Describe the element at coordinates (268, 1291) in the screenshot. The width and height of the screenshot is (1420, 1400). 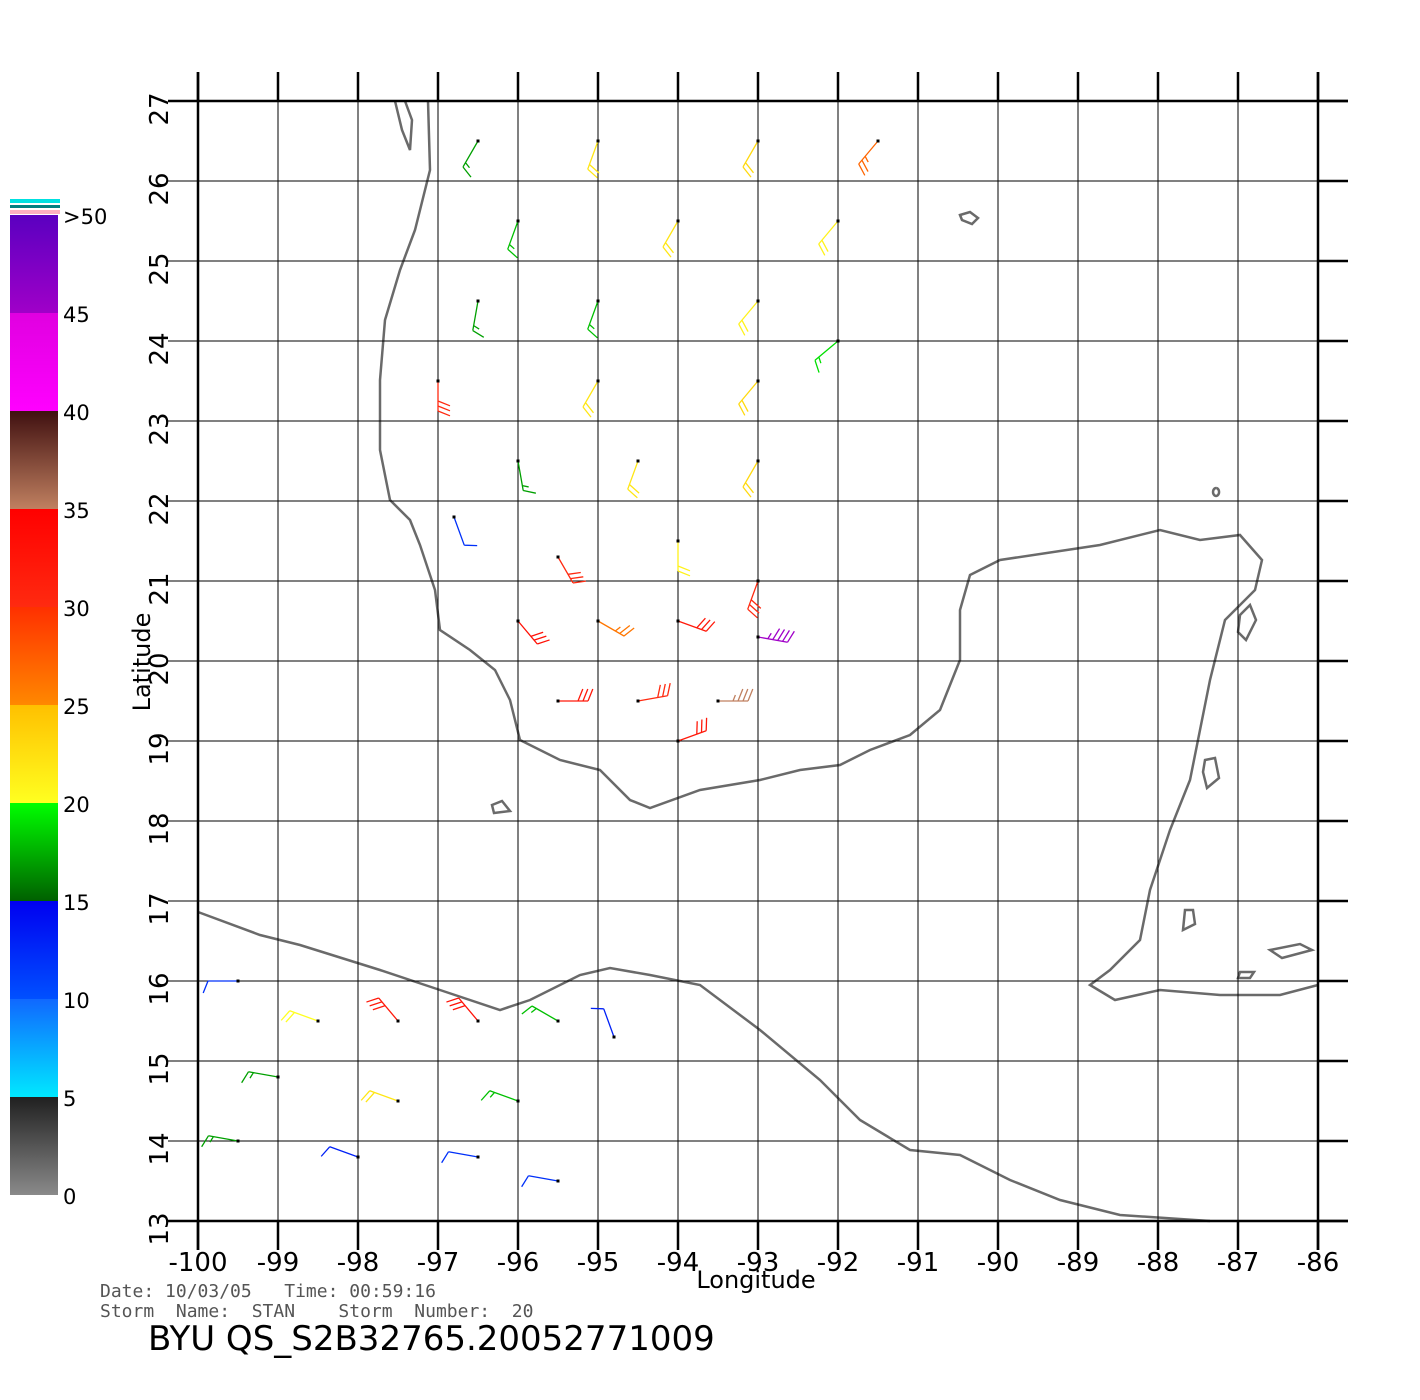
I see `info-date: Date: 10/03/05 Time: 00:59:16` at that location.